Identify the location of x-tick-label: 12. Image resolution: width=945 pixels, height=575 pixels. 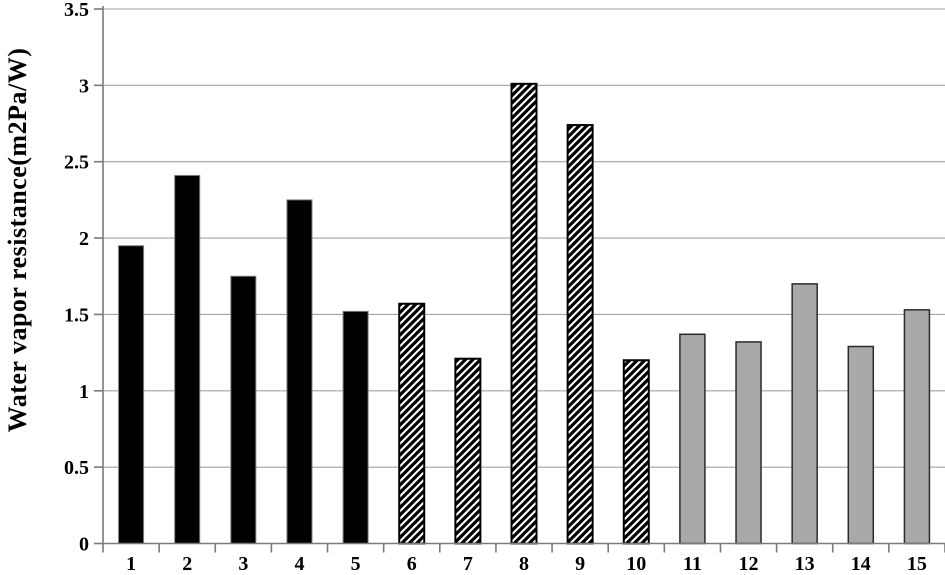
(749, 564).